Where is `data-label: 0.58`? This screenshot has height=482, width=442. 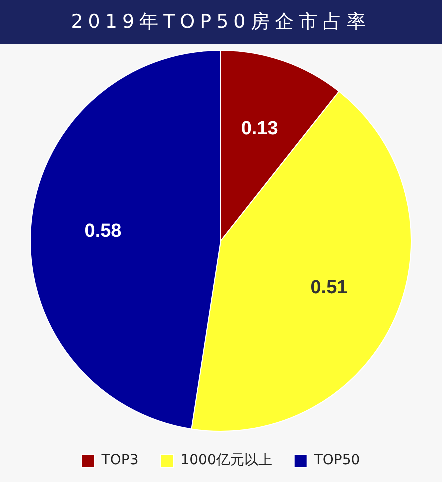 data-label: 0.58 is located at coordinates (103, 231).